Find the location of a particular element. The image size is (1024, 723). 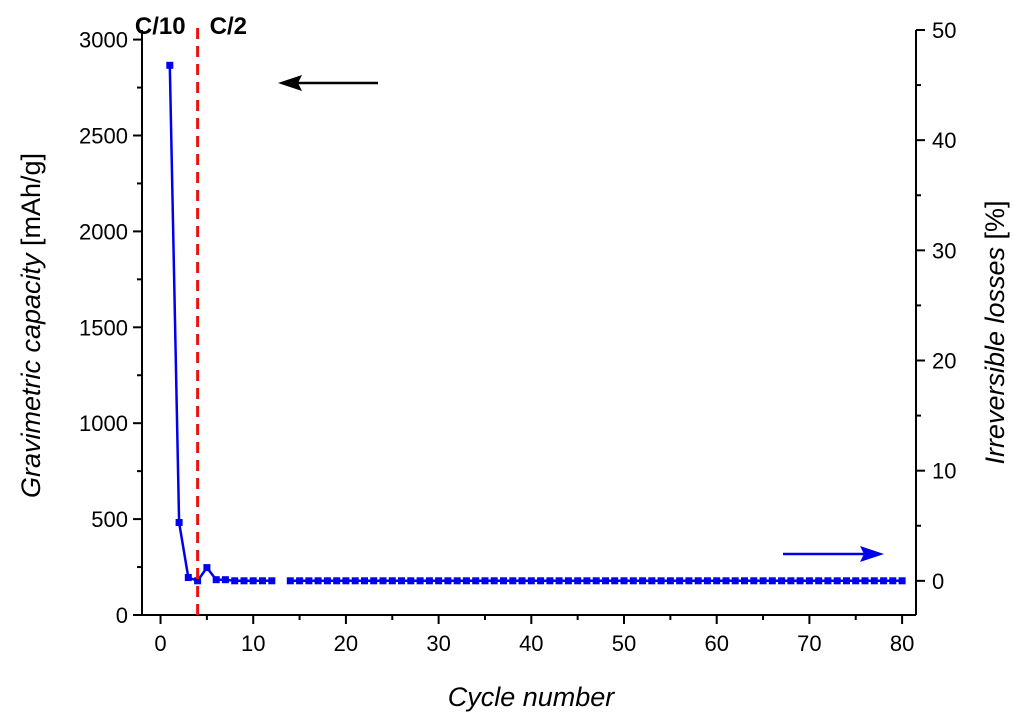

x-tick-label: 20 is located at coordinates (346, 643).